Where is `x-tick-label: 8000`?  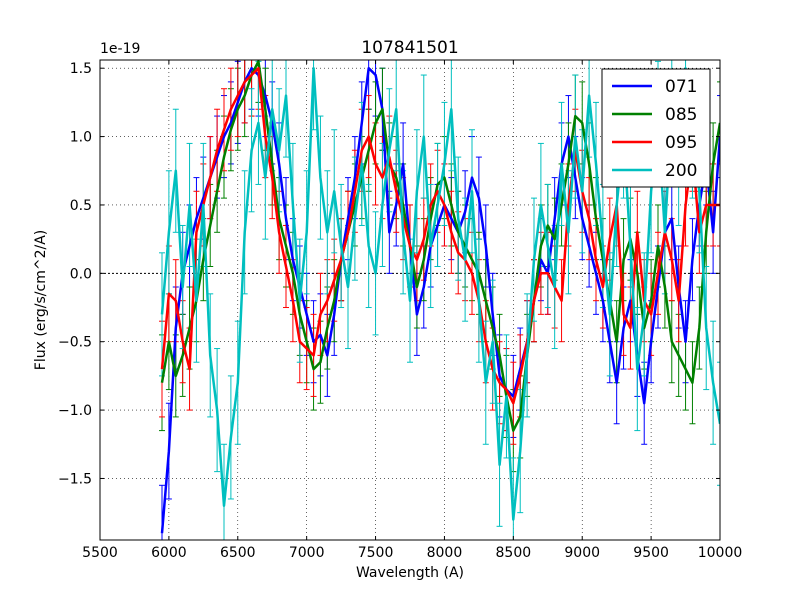 x-tick-label: 8000 is located at coordinates (445, 553).